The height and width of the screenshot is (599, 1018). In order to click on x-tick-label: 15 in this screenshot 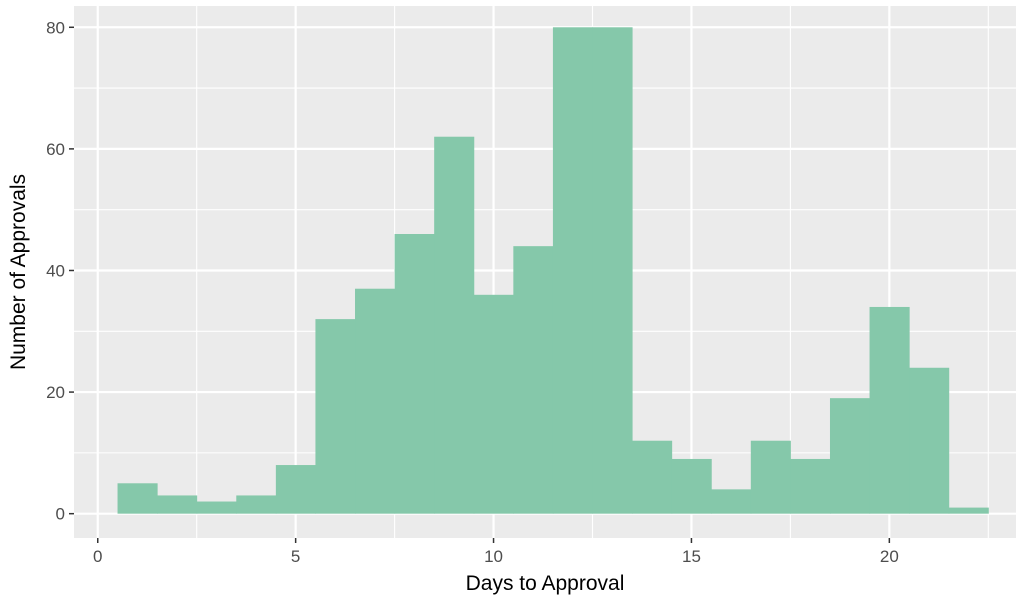, I will do `click(691, 556)`.